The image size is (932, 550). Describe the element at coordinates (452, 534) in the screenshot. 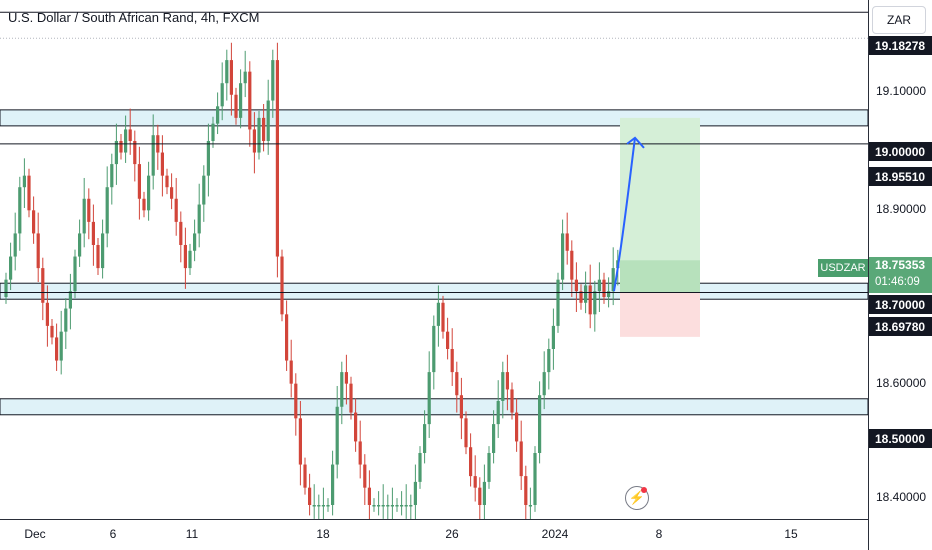

I see `x-tick-label: 26` at that location.